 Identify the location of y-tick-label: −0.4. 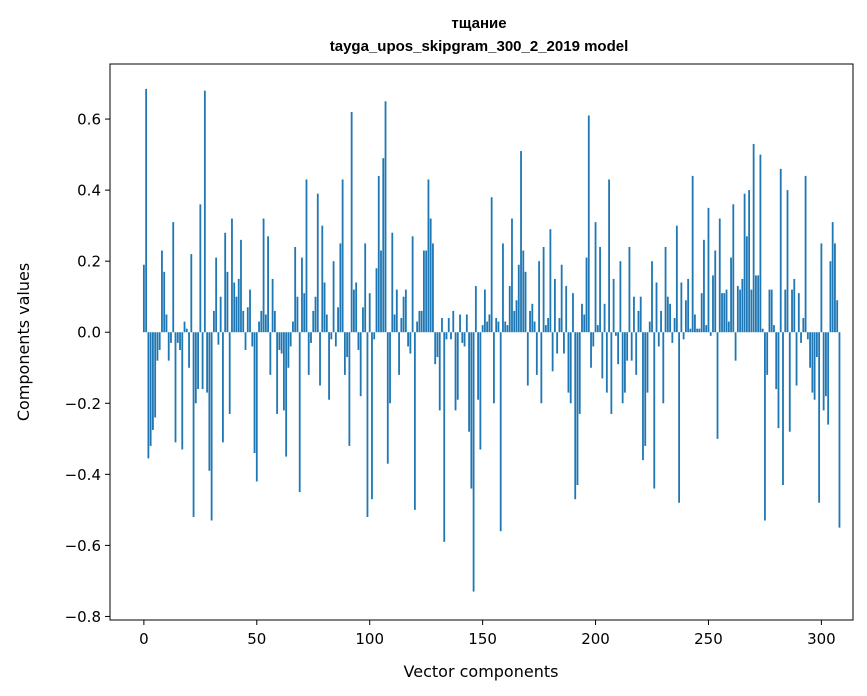
(83, 475).